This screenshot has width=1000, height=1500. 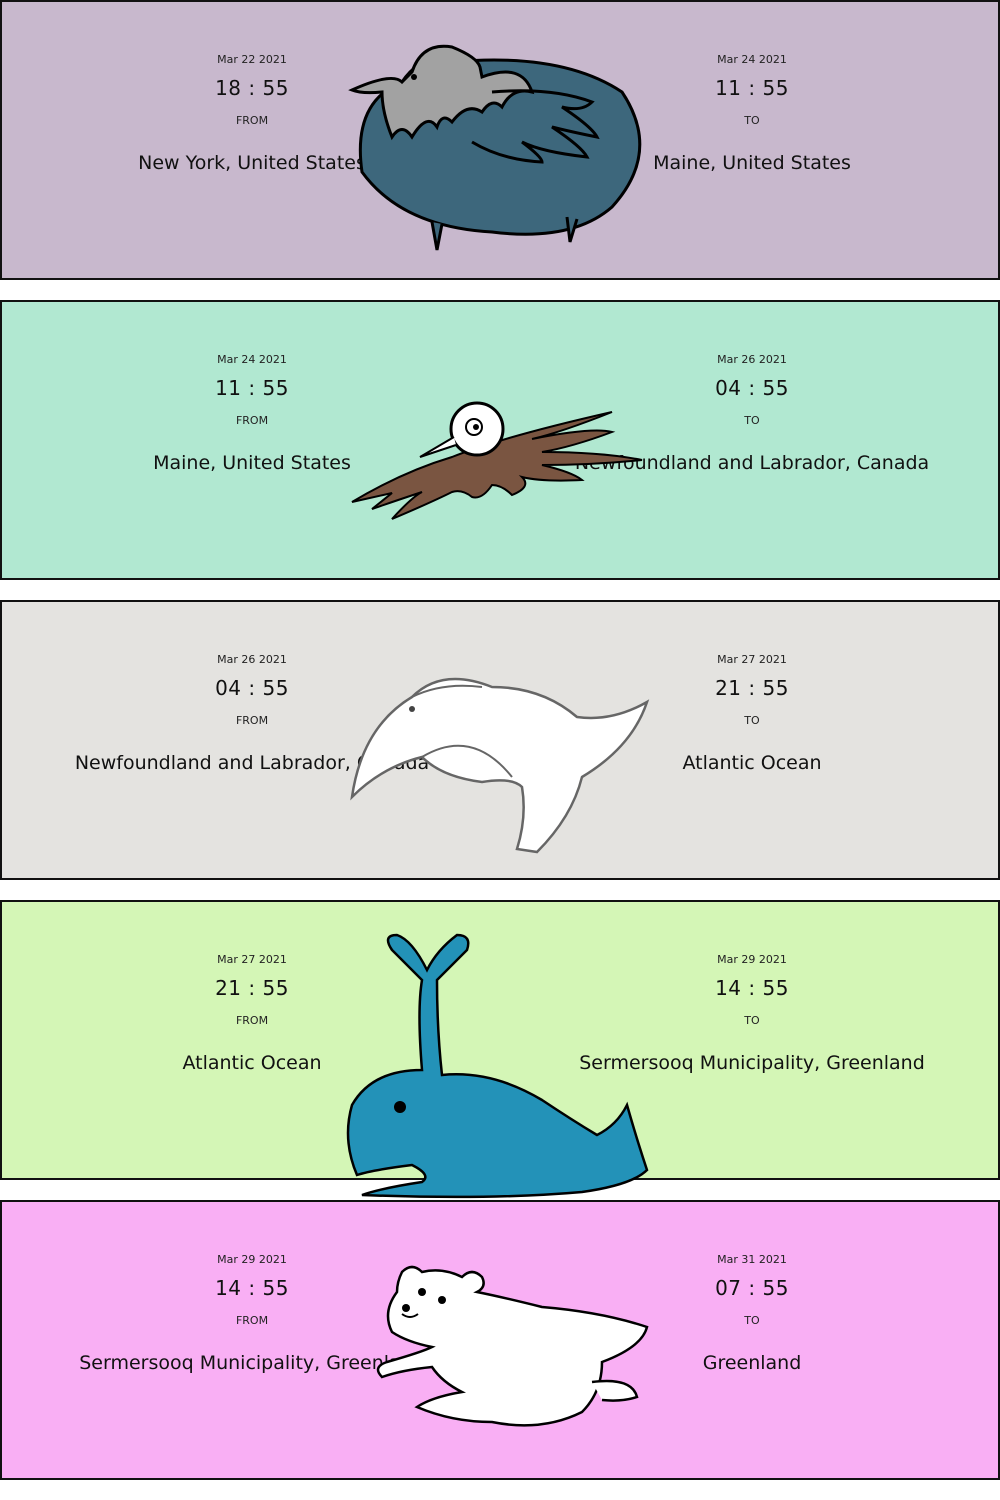 What do you see at coordinates (252, 1063) in the screenshot?
I see `departure-place: Atlantic Ocean` at bounding box center [252, 1063].